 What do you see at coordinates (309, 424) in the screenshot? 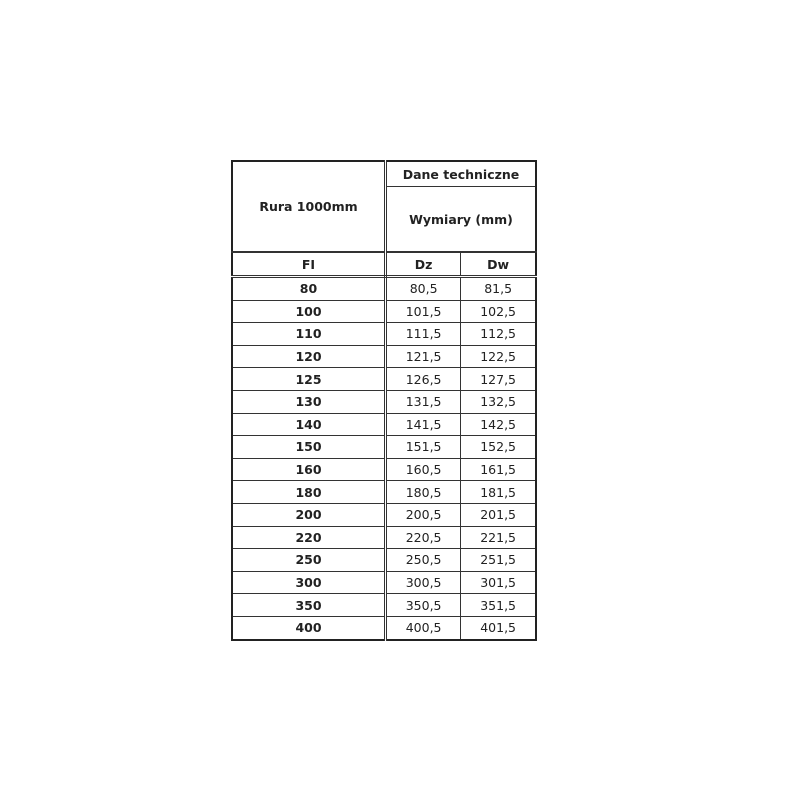
I see `cell-fi: 140` at bounding box center [309, 424].